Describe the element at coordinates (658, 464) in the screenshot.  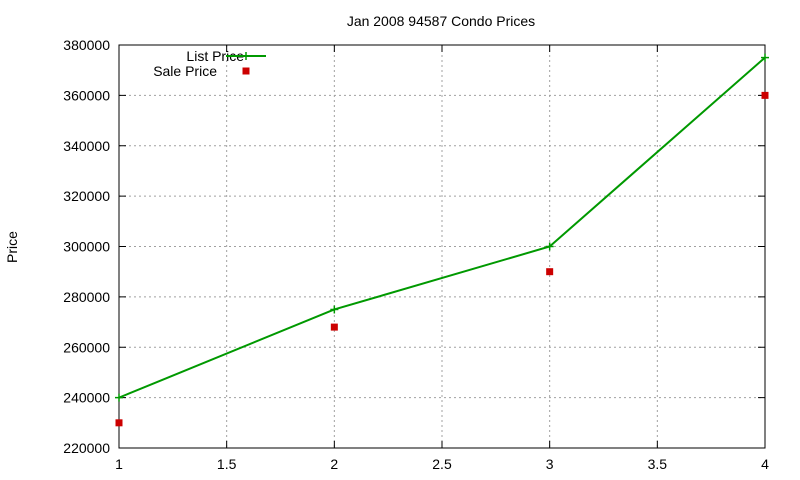
I see `x-tick-label: 3.5` at that location.